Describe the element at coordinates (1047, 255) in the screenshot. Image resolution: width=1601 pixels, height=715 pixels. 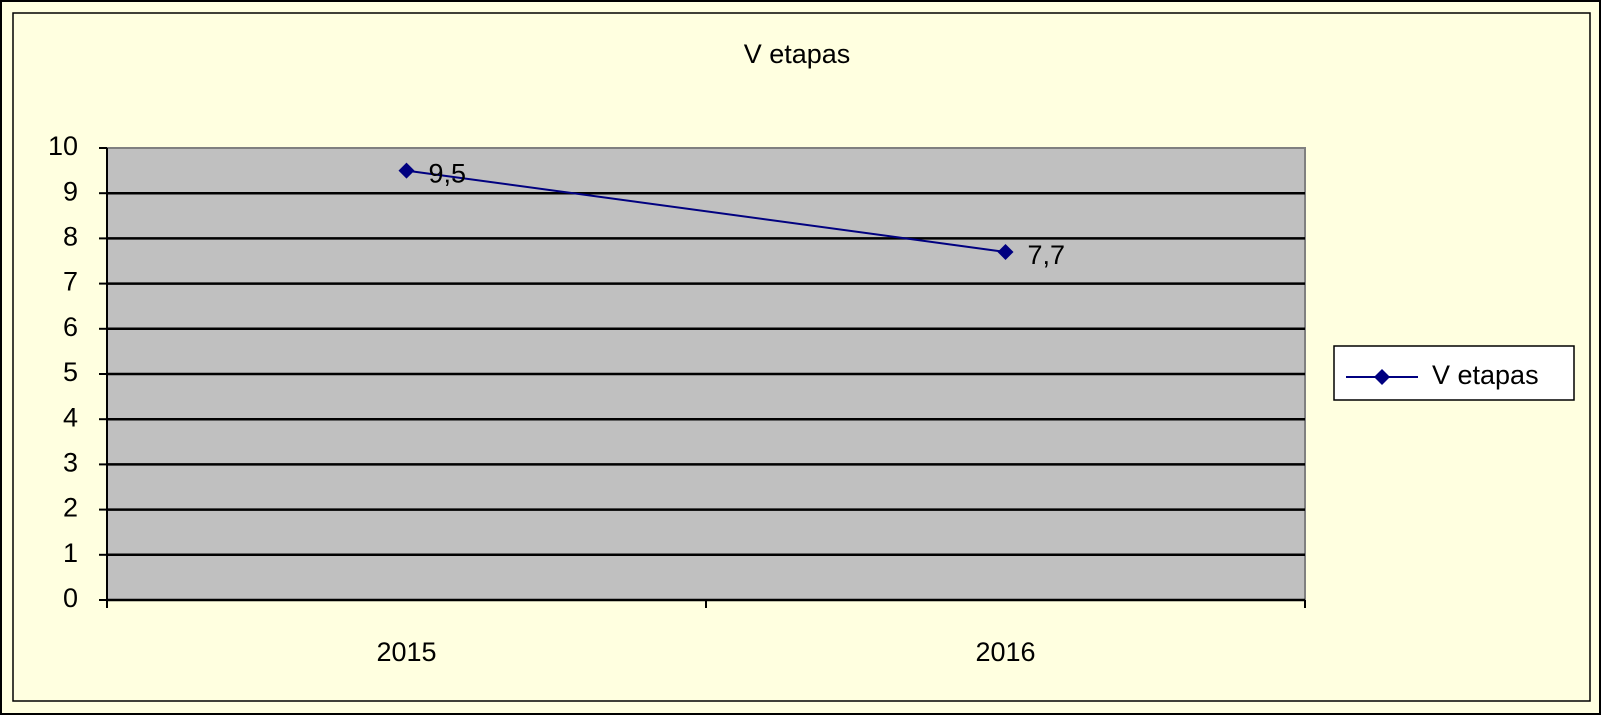
I see `data-label: 7,7` at that location.